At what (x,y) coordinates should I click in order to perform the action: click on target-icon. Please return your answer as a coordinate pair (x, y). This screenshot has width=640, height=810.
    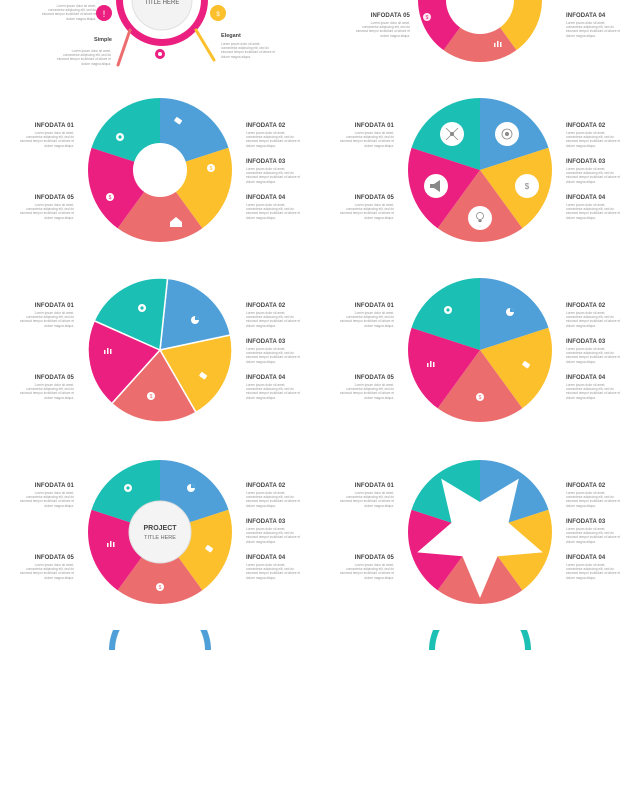
    Looking at the image, I should click on (507, 134).